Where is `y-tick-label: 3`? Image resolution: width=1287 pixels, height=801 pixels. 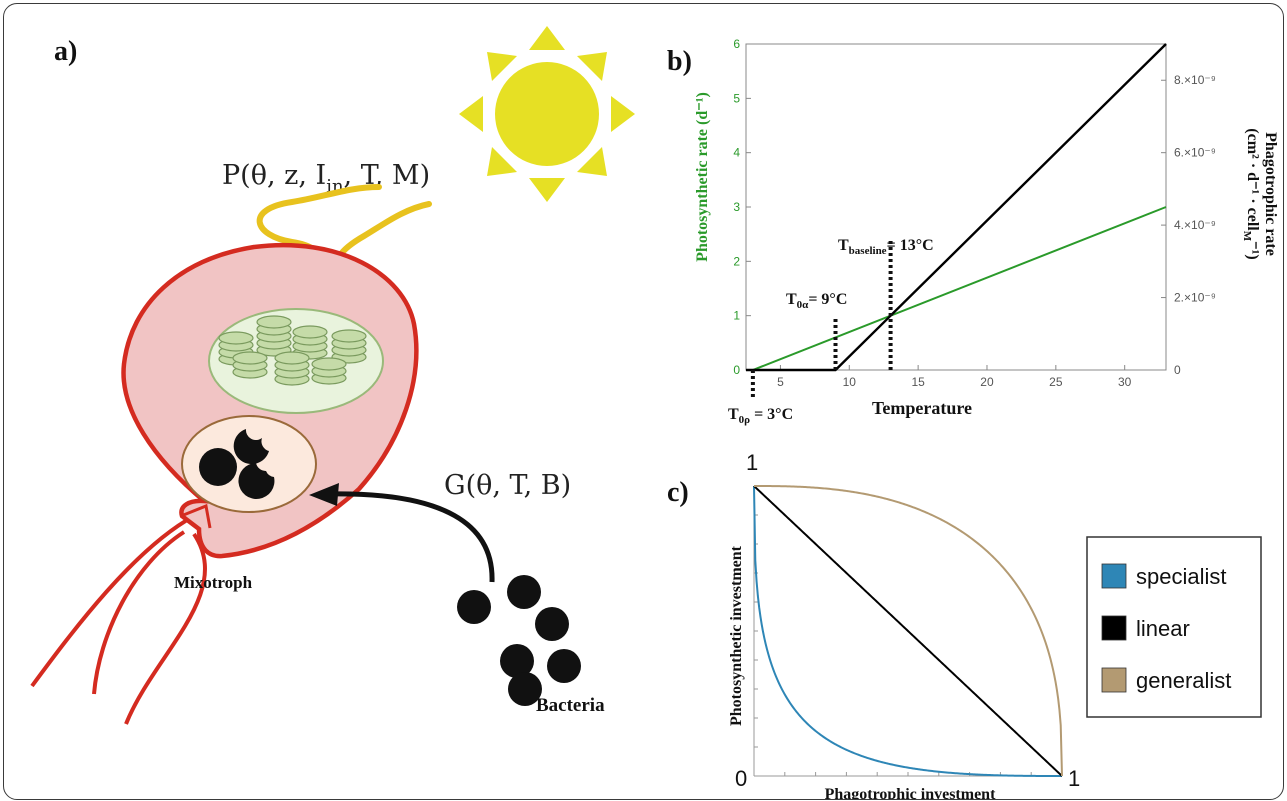 y-tick-label: 3 is located at coordinates (736, 207).